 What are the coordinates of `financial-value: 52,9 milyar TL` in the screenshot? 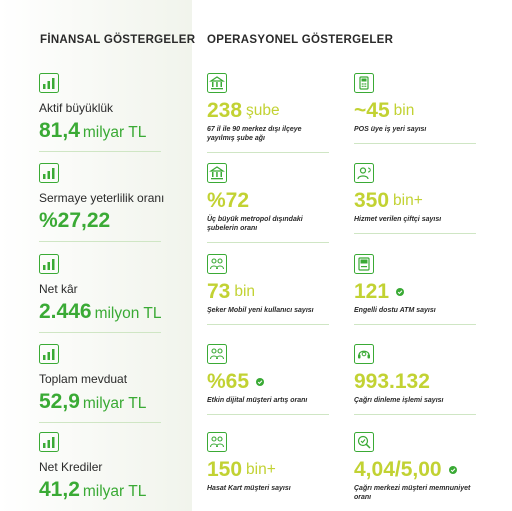 It's located at (93, 401).